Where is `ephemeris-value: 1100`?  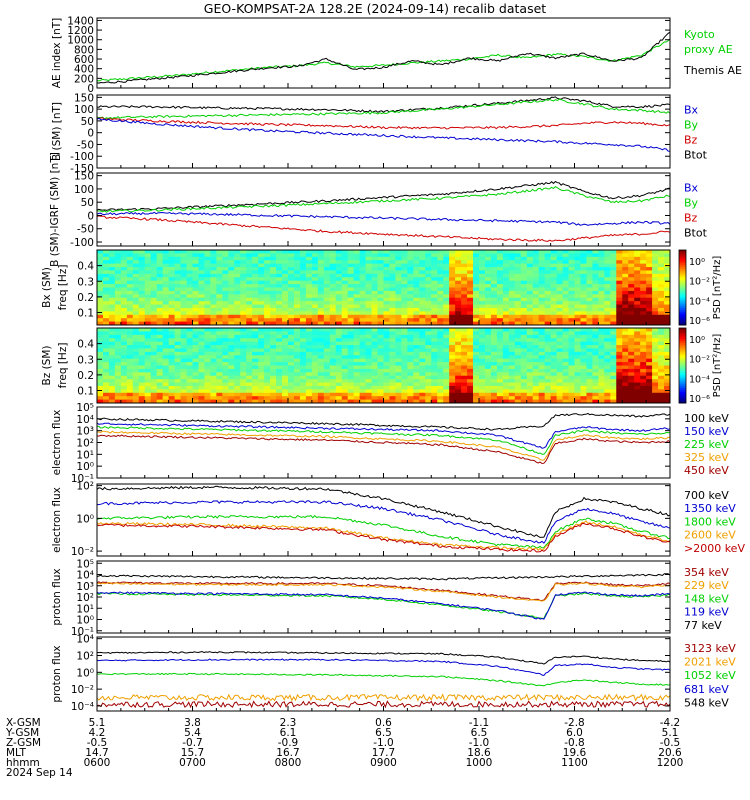
ephemeris-value: 1100 is located at coordinates (574, 763).